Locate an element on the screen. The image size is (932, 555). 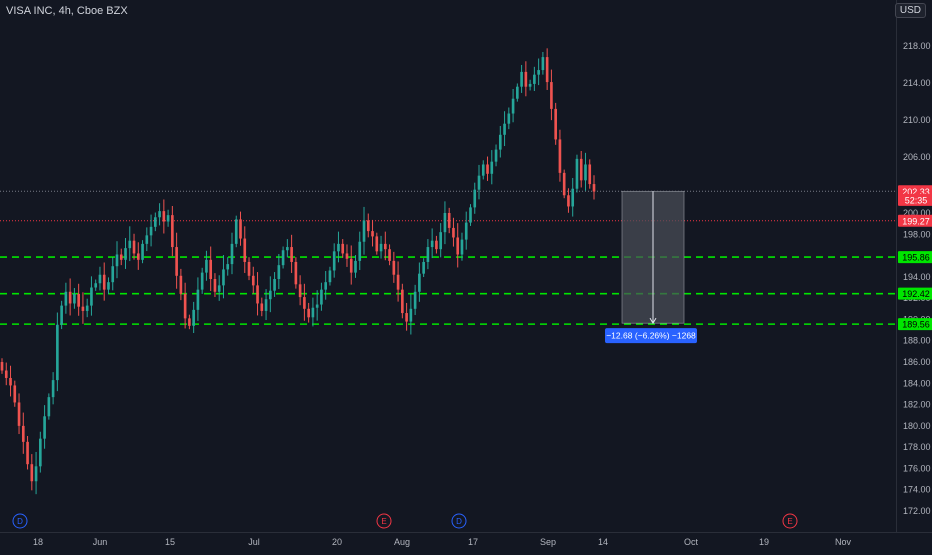
y-tick-label: 198.00 is located at coordinates (917, 234).